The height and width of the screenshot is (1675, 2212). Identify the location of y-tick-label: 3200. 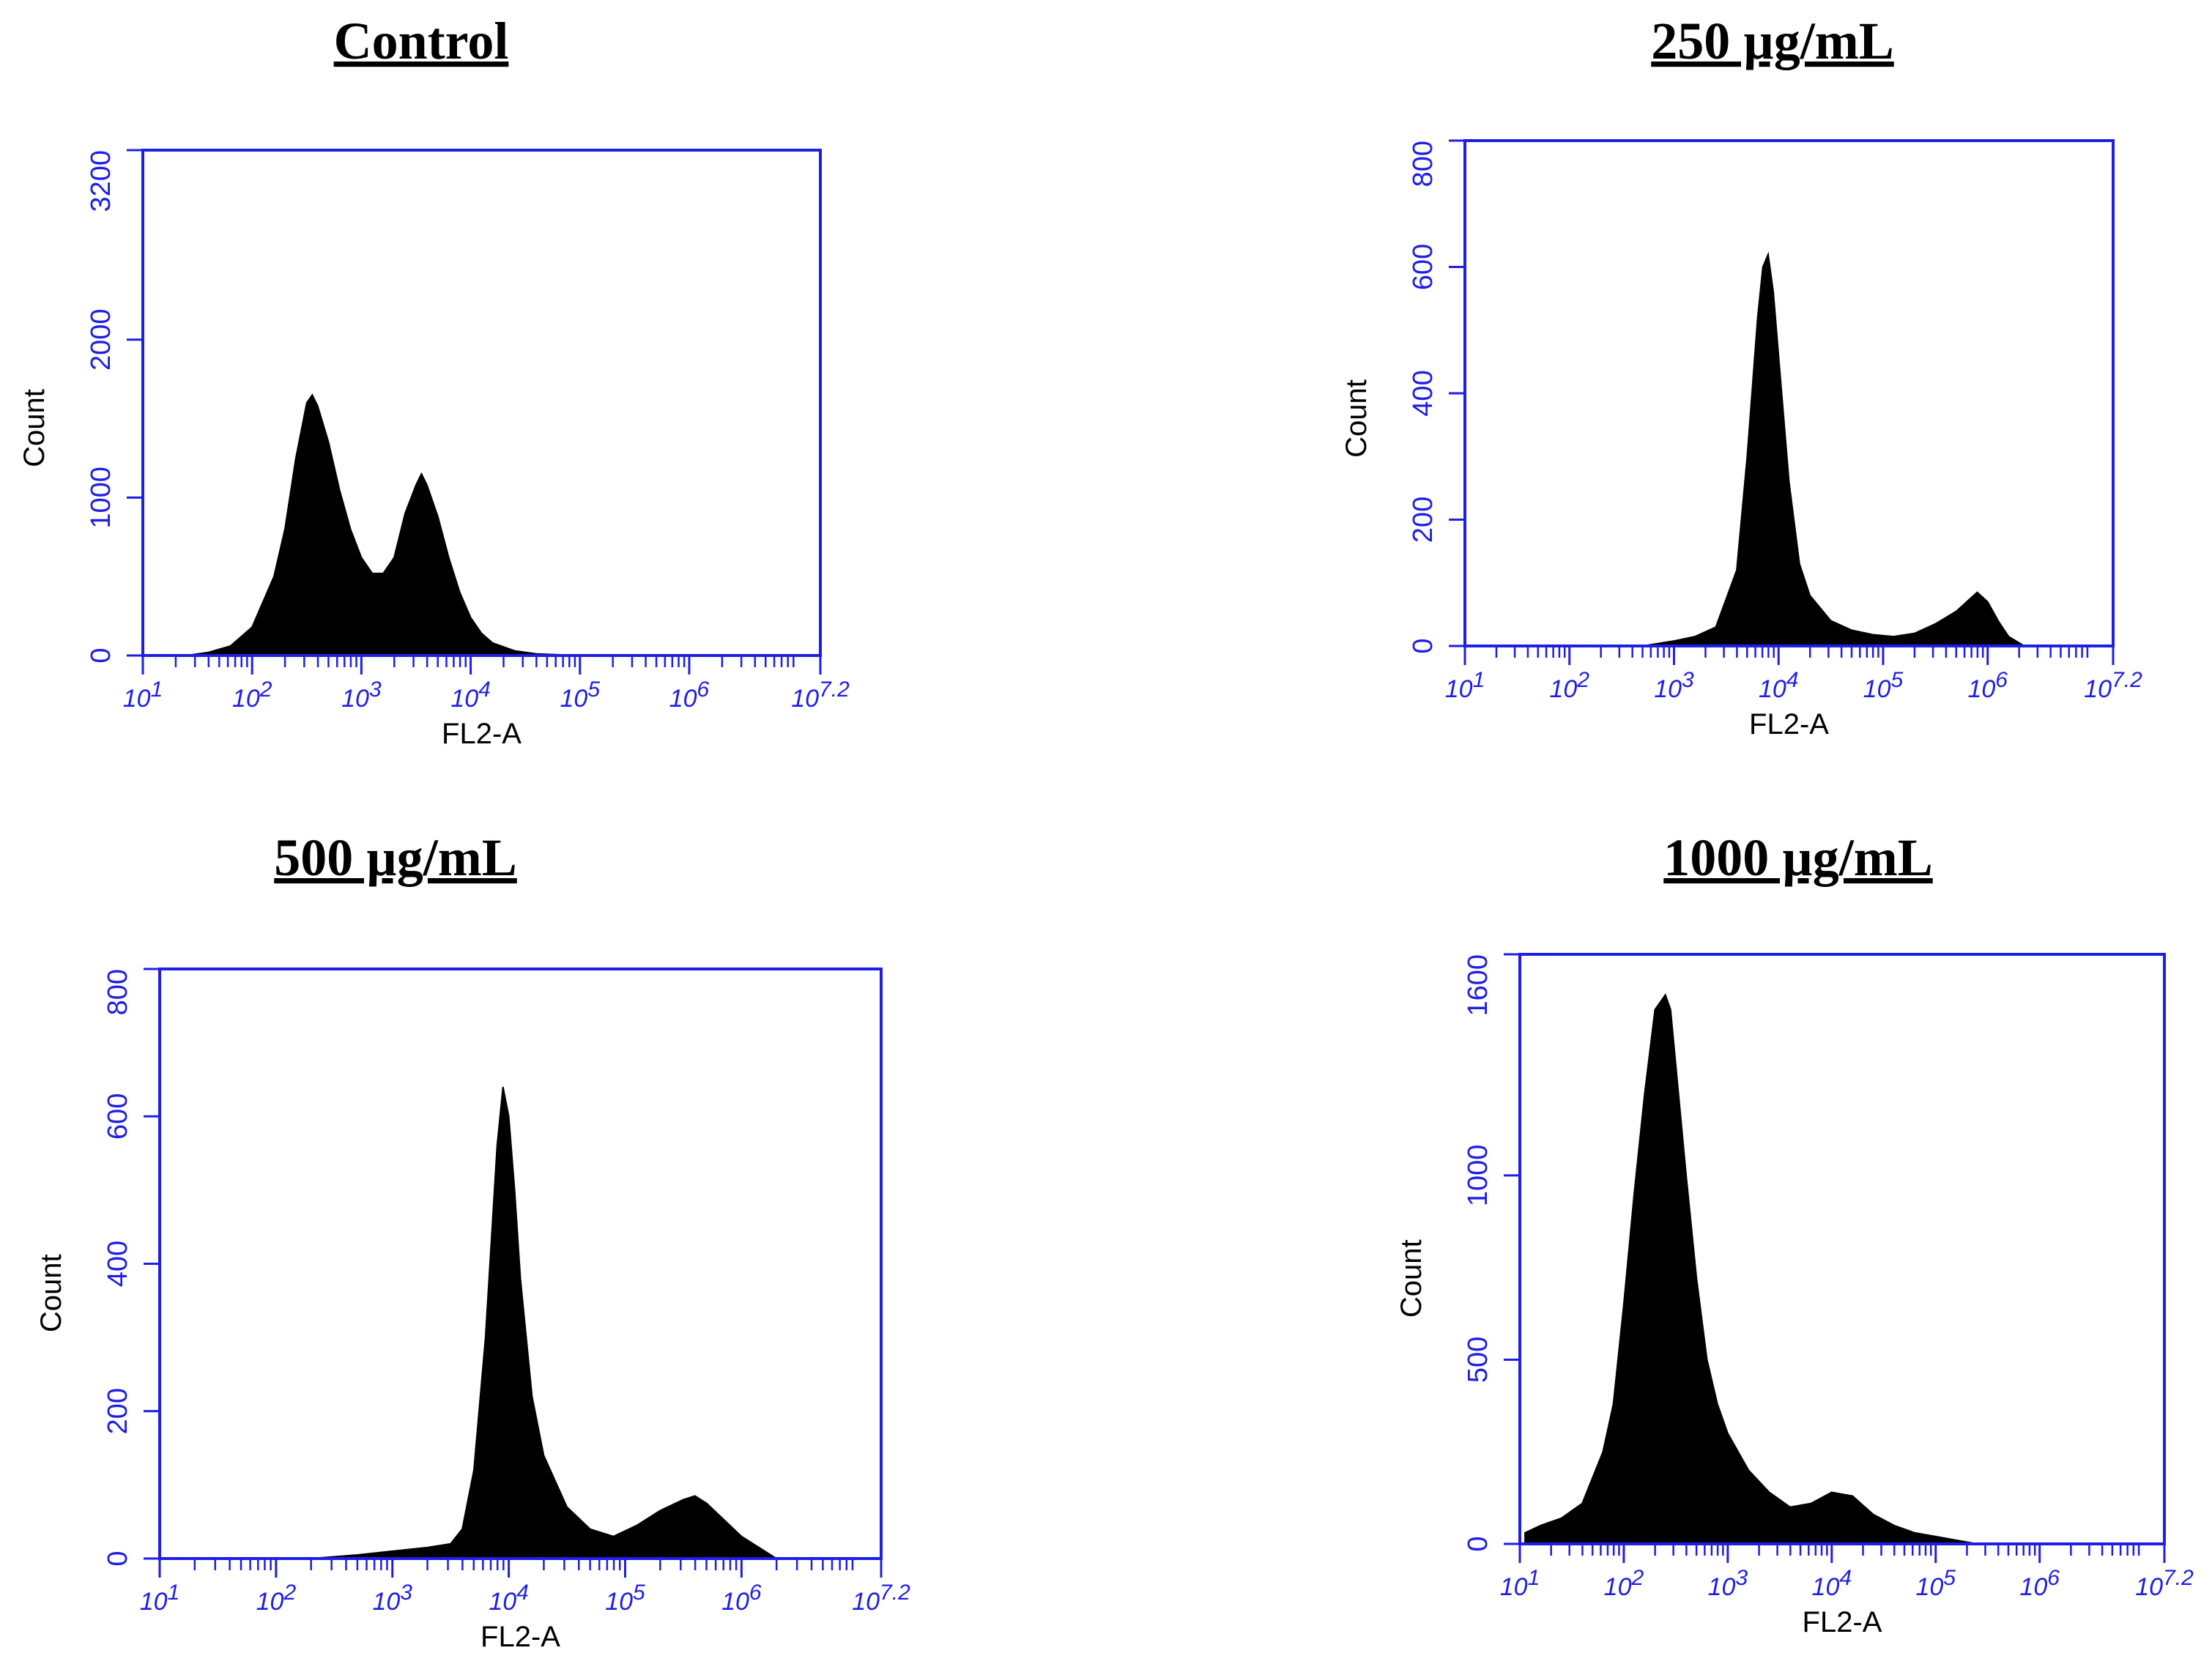
(101, 181).